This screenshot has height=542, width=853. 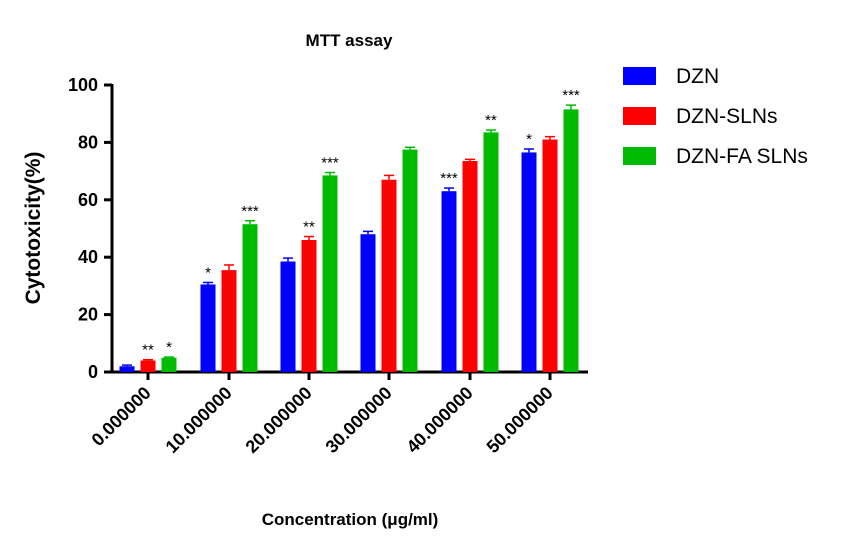 I want to click on y-tick-label: 0, so click(x=93, y=372).